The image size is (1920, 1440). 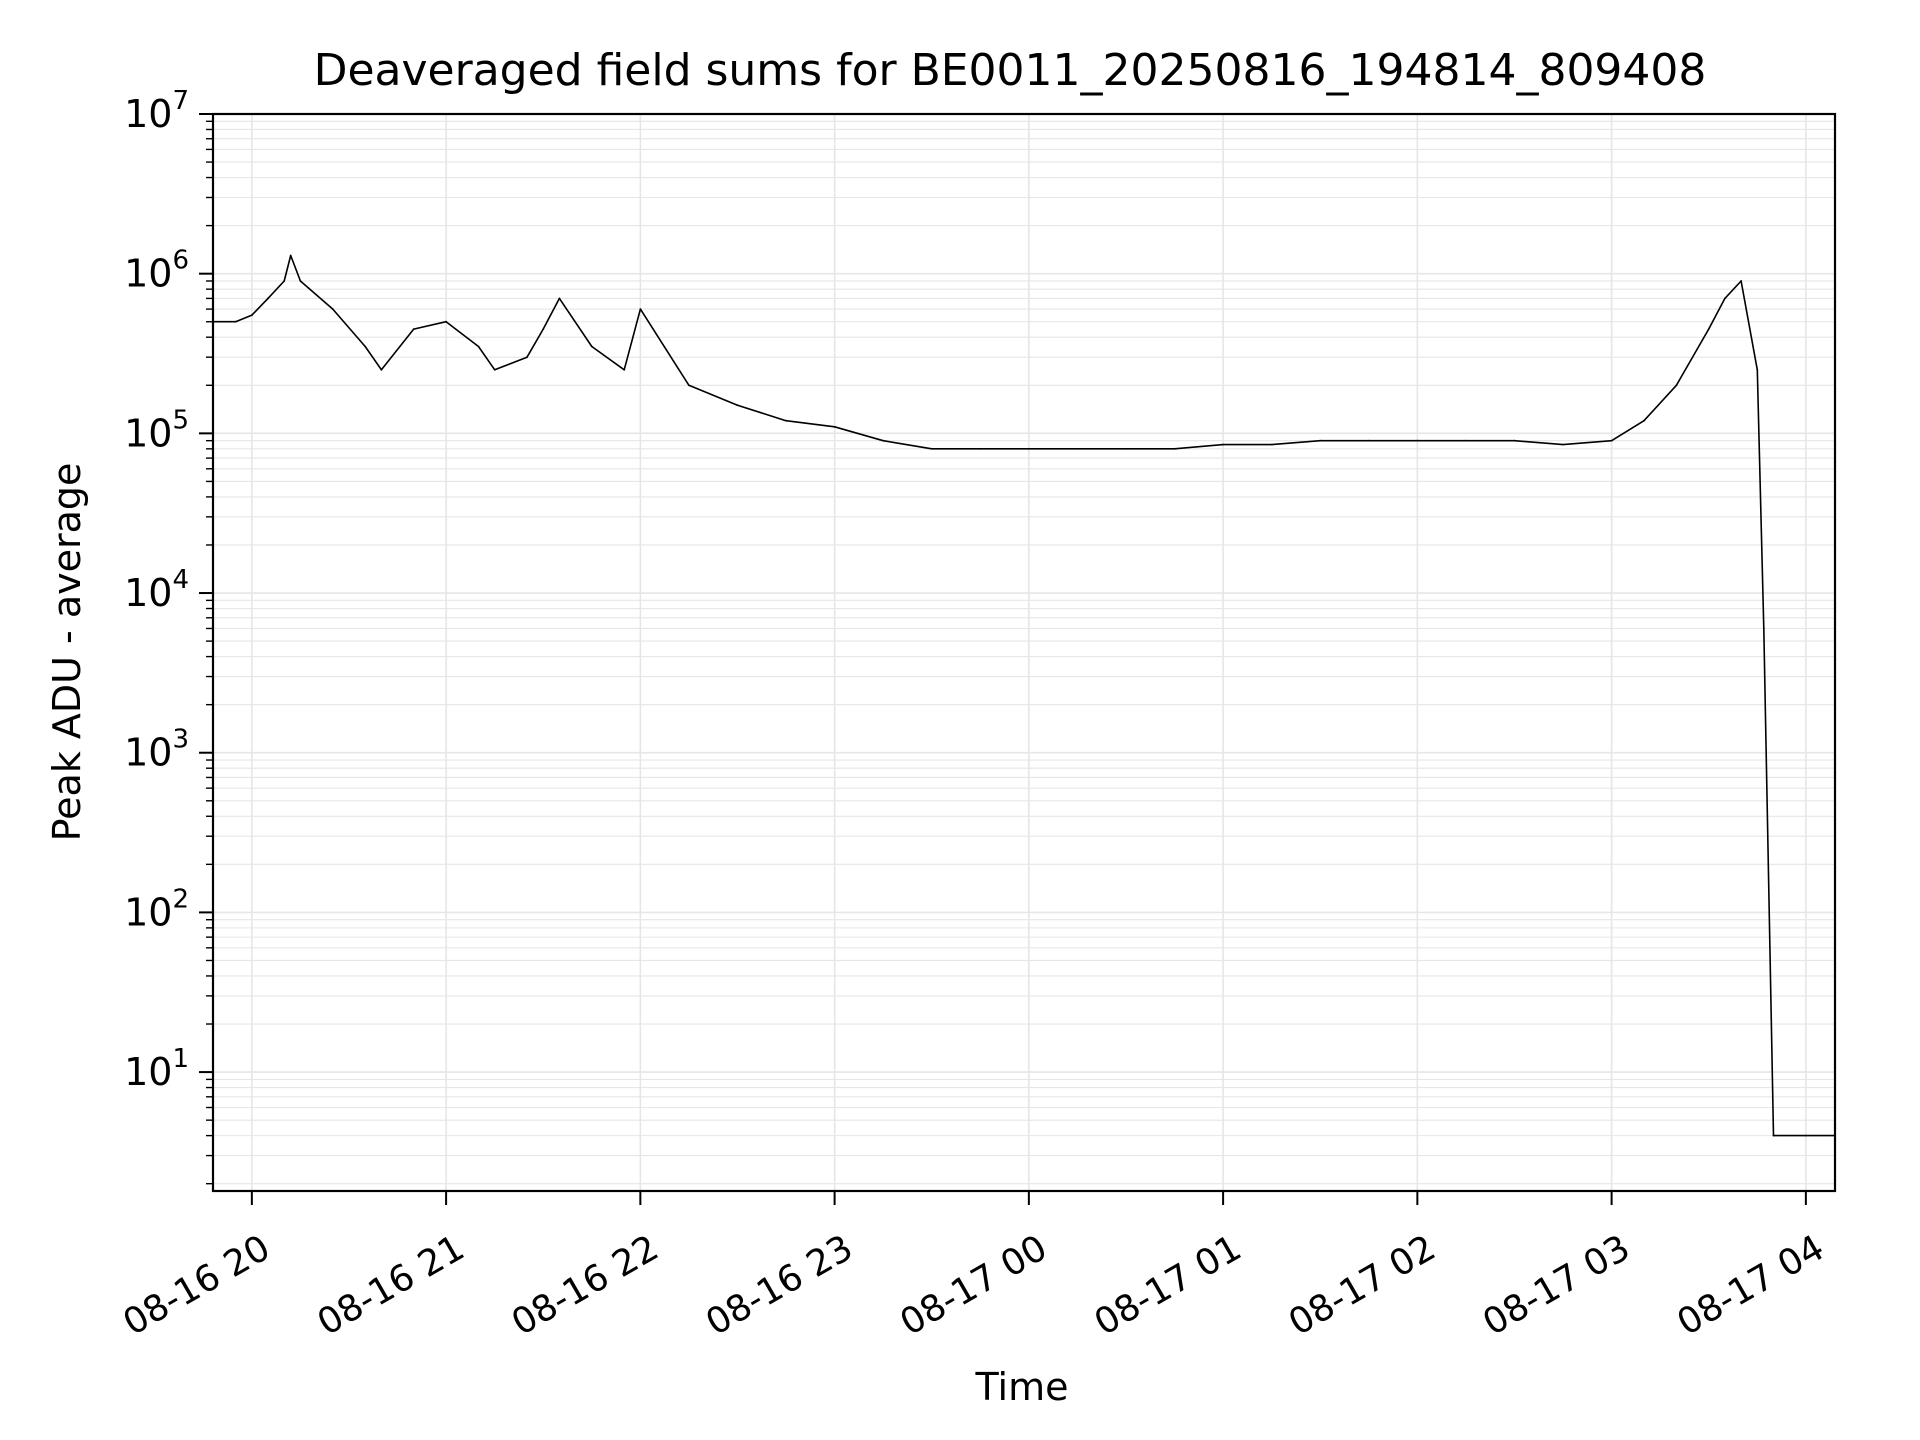 What do you see at coordinates (156, 111) in the screenshot?
I see `y-tick-label: 10⁷` at bounding box center [156, 111].